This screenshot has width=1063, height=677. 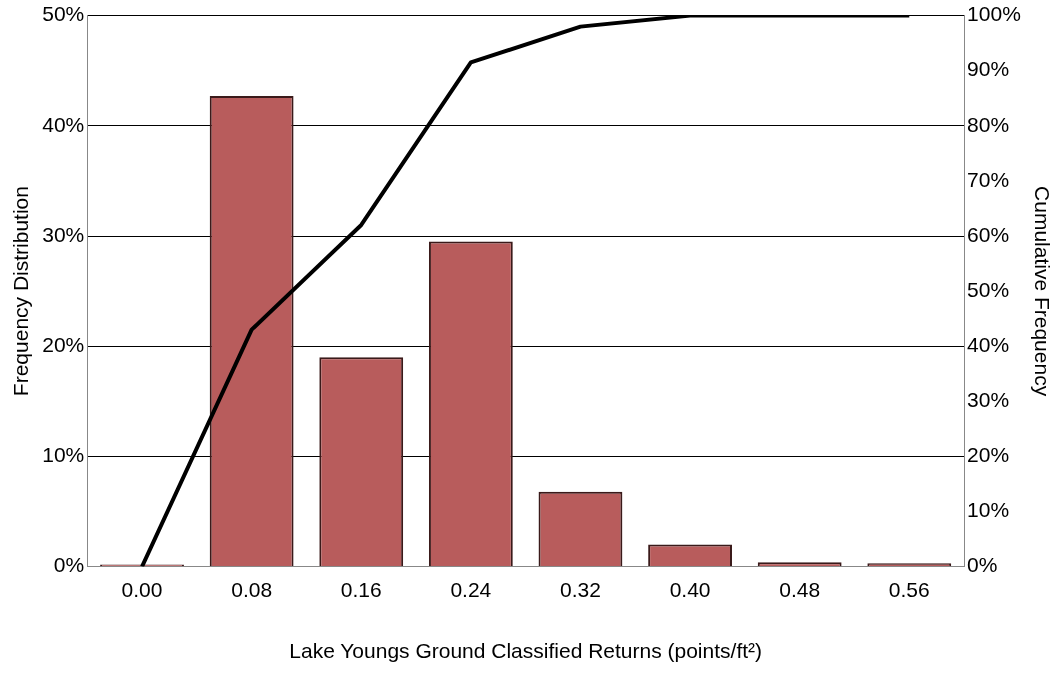 What do you see at coordinates (982, 565) in the screenshot?
I see `y2-tick-label: 0%` at bounding box center [982, 565].